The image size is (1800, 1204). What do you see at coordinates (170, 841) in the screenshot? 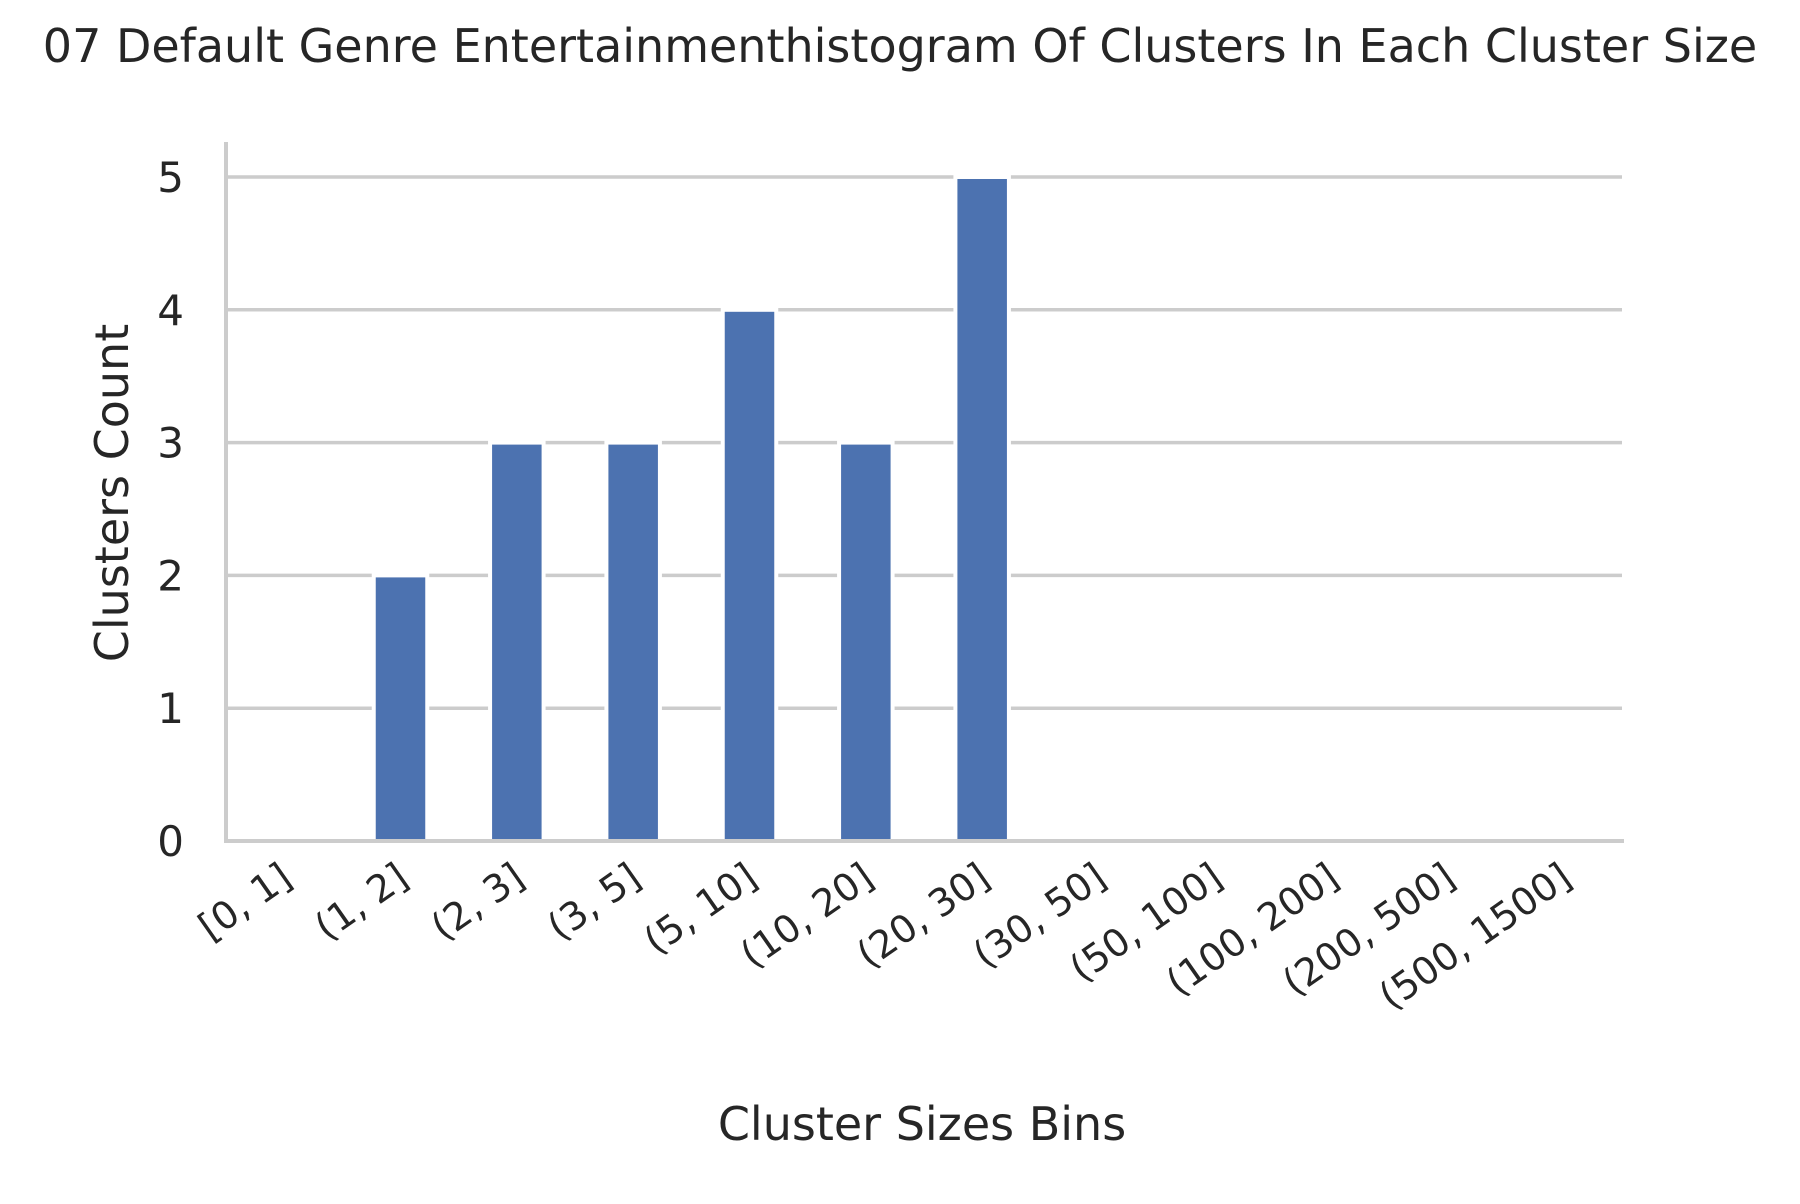
I see `y-tick-label: 0` at bounding box center [170, 841].